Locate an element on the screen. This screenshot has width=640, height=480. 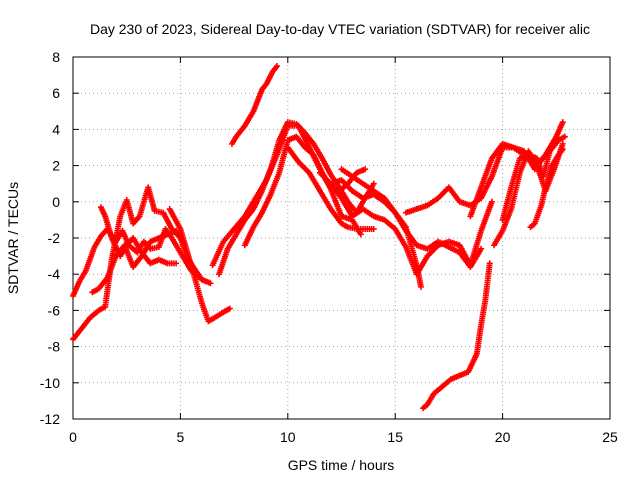
y-tick-label: 0 is located at coordinates (56, 202).